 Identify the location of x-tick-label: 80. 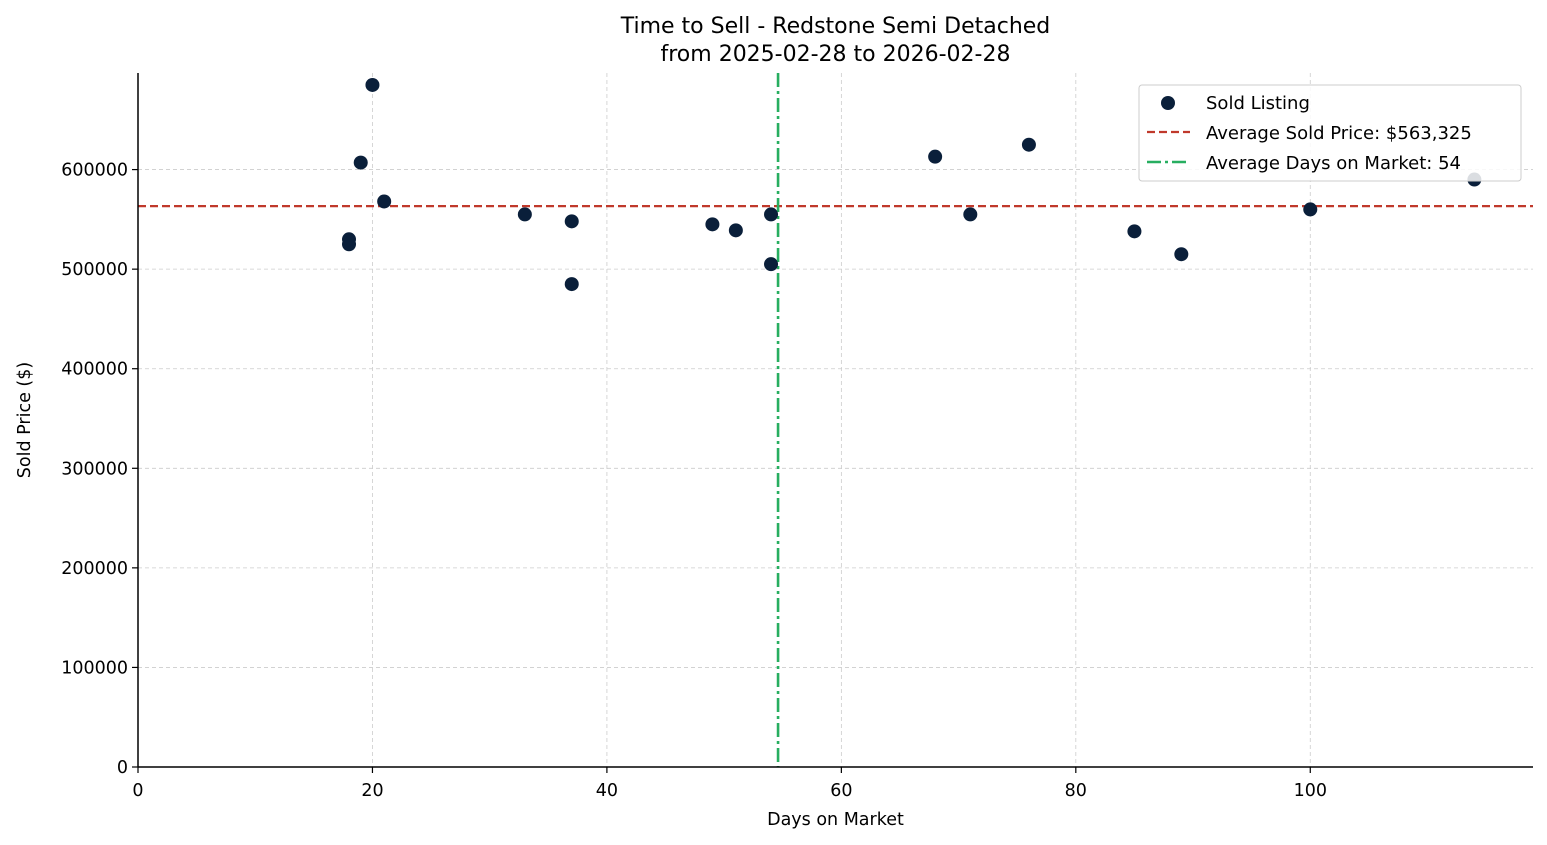
(1076, 791).